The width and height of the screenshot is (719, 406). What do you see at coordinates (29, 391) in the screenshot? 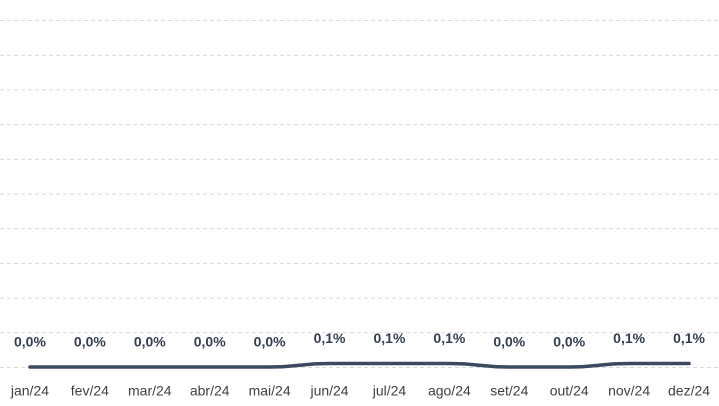
I see `x-tick-label: jan/24` at bounding box center [29, 391].